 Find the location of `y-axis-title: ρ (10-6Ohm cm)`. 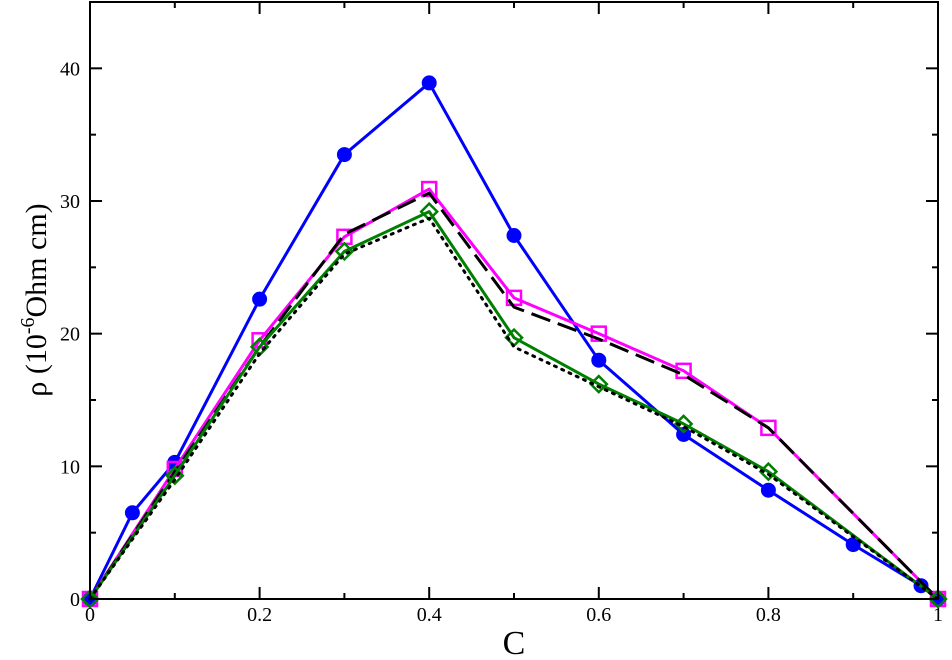

y-axis-title: ρ (10-6Ohm cm) is located at coordinates (35, 299).